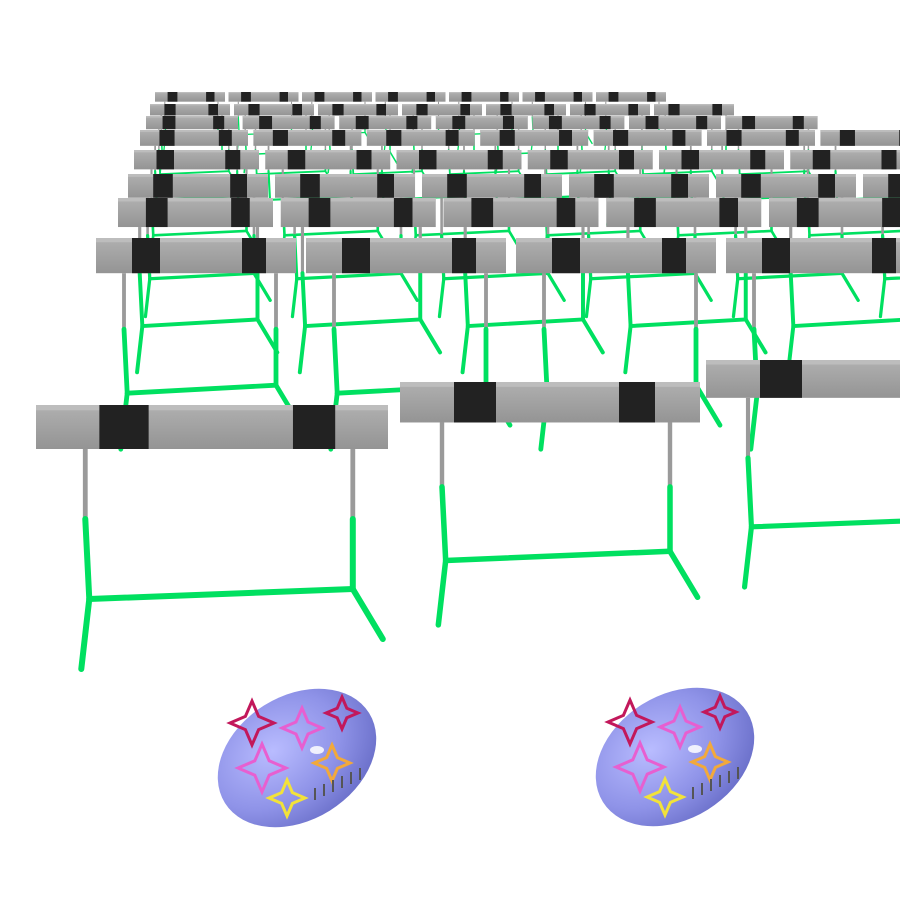 This screenshot has height=900, width=900. I want to click on ball-highlight, so click(695, 749).